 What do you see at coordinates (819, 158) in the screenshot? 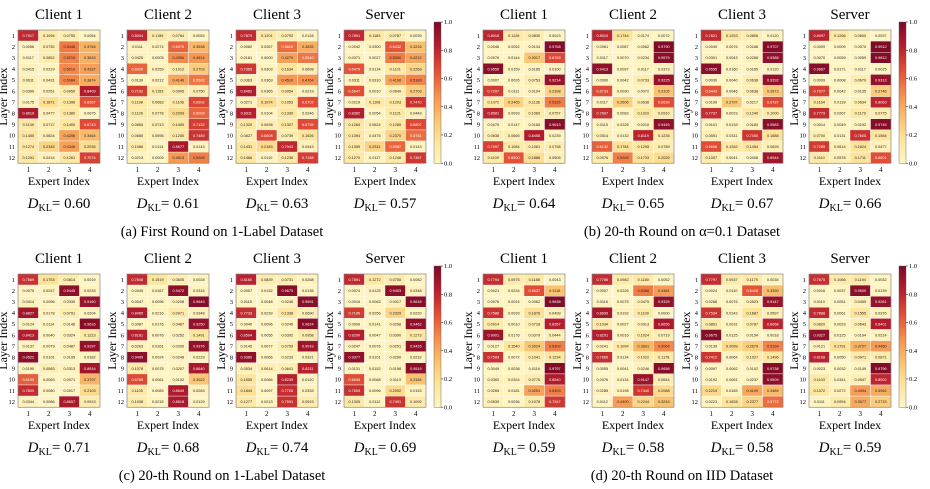
I see `cell-value-label: 0.1110` at bounding box center [819, 158].